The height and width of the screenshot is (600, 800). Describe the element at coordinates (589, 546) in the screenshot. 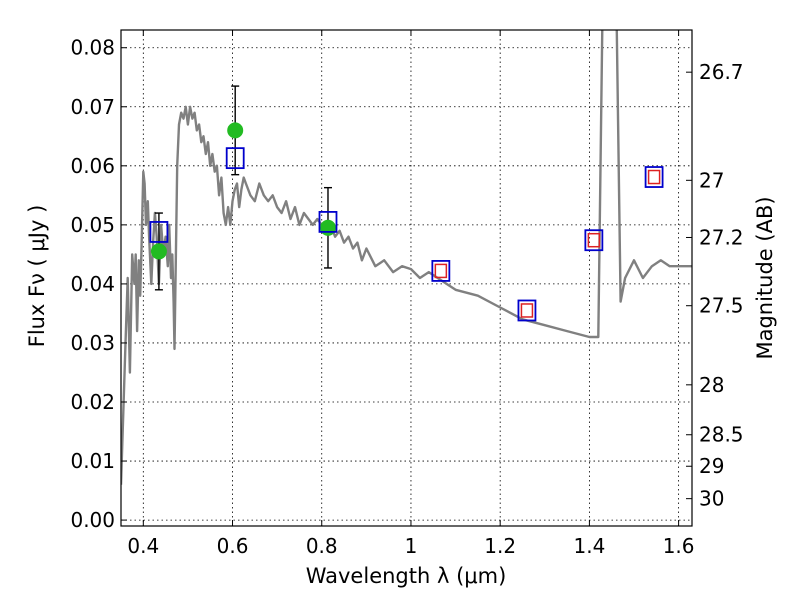

I see `x-tick-label: 1.4` at that location.